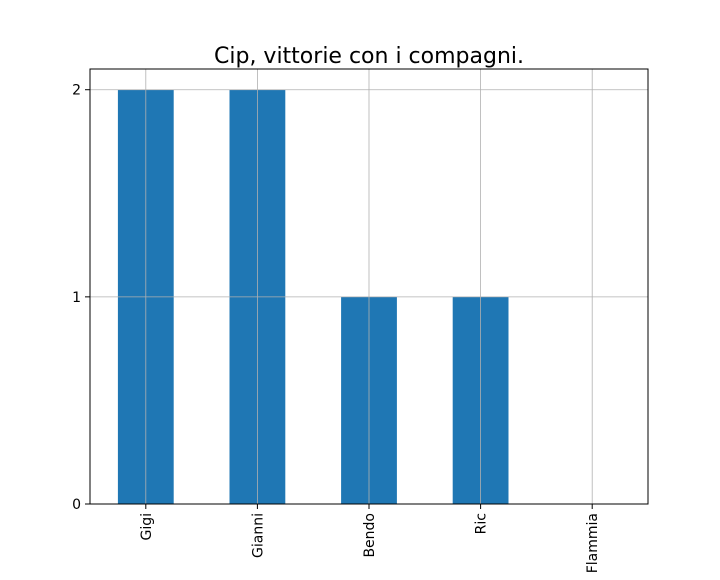 Image resolution: width=720 pixels, height=580 pixels. I want to click on y-tick-label: 0, so click(76, 505).